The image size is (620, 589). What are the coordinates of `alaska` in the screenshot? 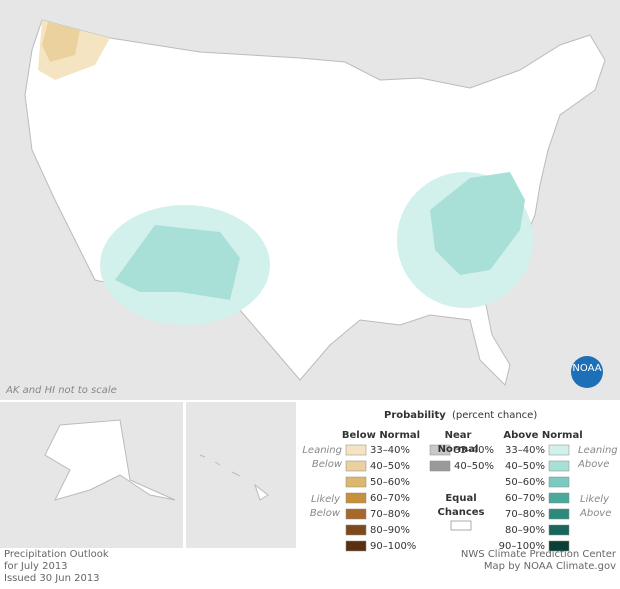 It's located at (110, 460).